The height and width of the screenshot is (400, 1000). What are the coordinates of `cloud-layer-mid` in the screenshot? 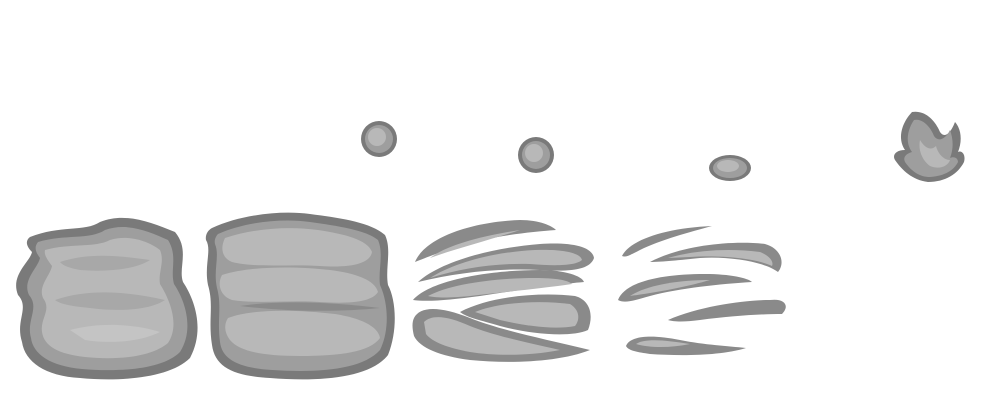 It's located at (298, 285).